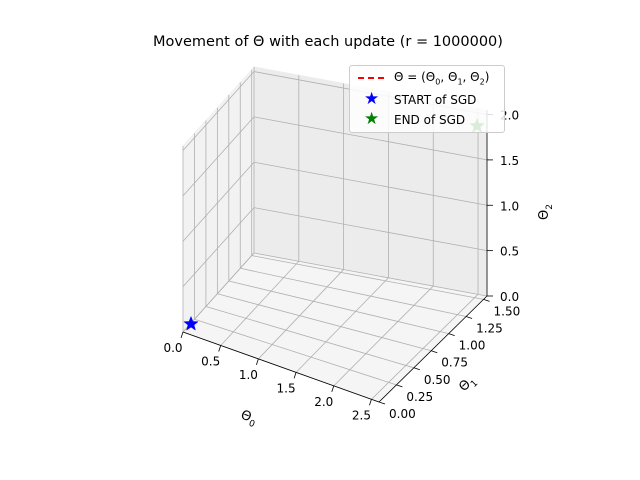 The image size is (640, 480). What do you see at coordinates (286, 388) in the screenshot?
I see `x-tick-label-3: 1.5` at bounding box center [286, 388].